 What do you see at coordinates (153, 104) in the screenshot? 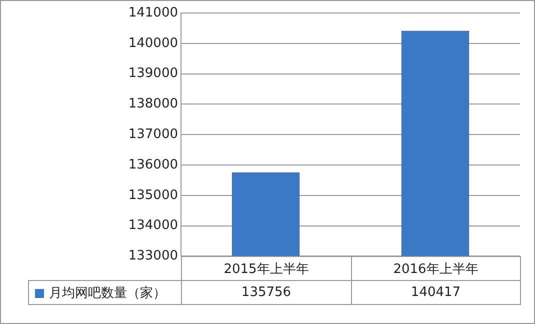
I see `y-tick-label: 138000` at bounding box center [153, 104].